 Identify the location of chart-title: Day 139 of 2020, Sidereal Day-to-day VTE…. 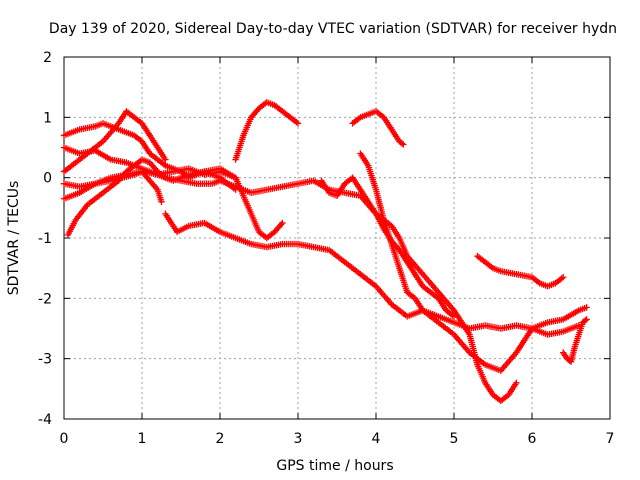
(333, 29).